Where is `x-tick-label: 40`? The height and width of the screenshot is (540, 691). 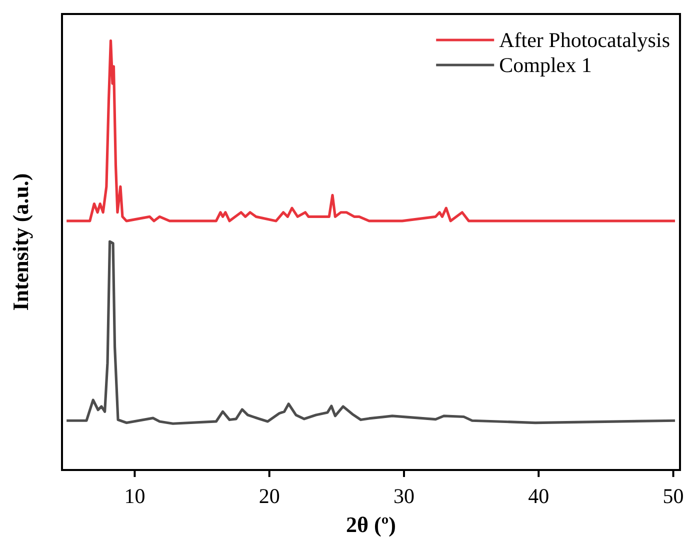 x-tick-label: 40 is located at coordinates (539, 496).